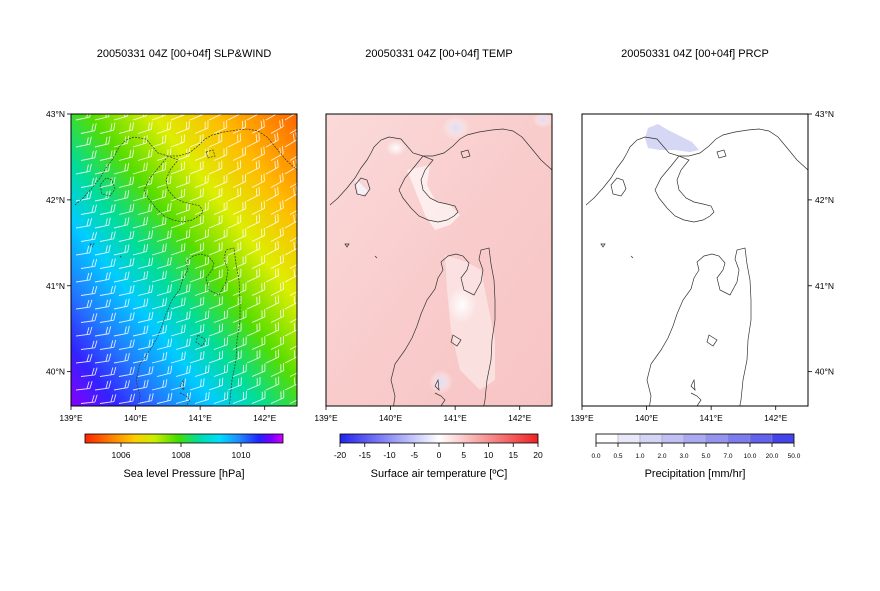 This screenshot has height=591, width=880. I want to click on colorbar-tick-label: -10, so click(389, 455).